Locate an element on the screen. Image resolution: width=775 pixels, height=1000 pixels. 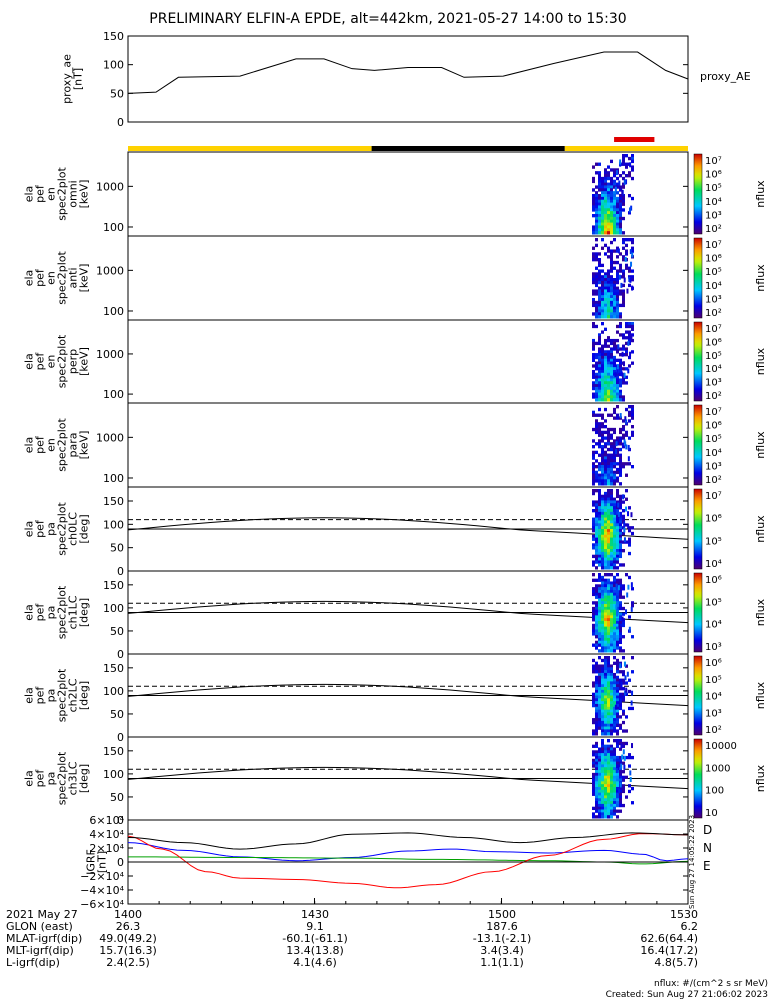
ylabel-line: IGRF is located at coordinates (91, 862).